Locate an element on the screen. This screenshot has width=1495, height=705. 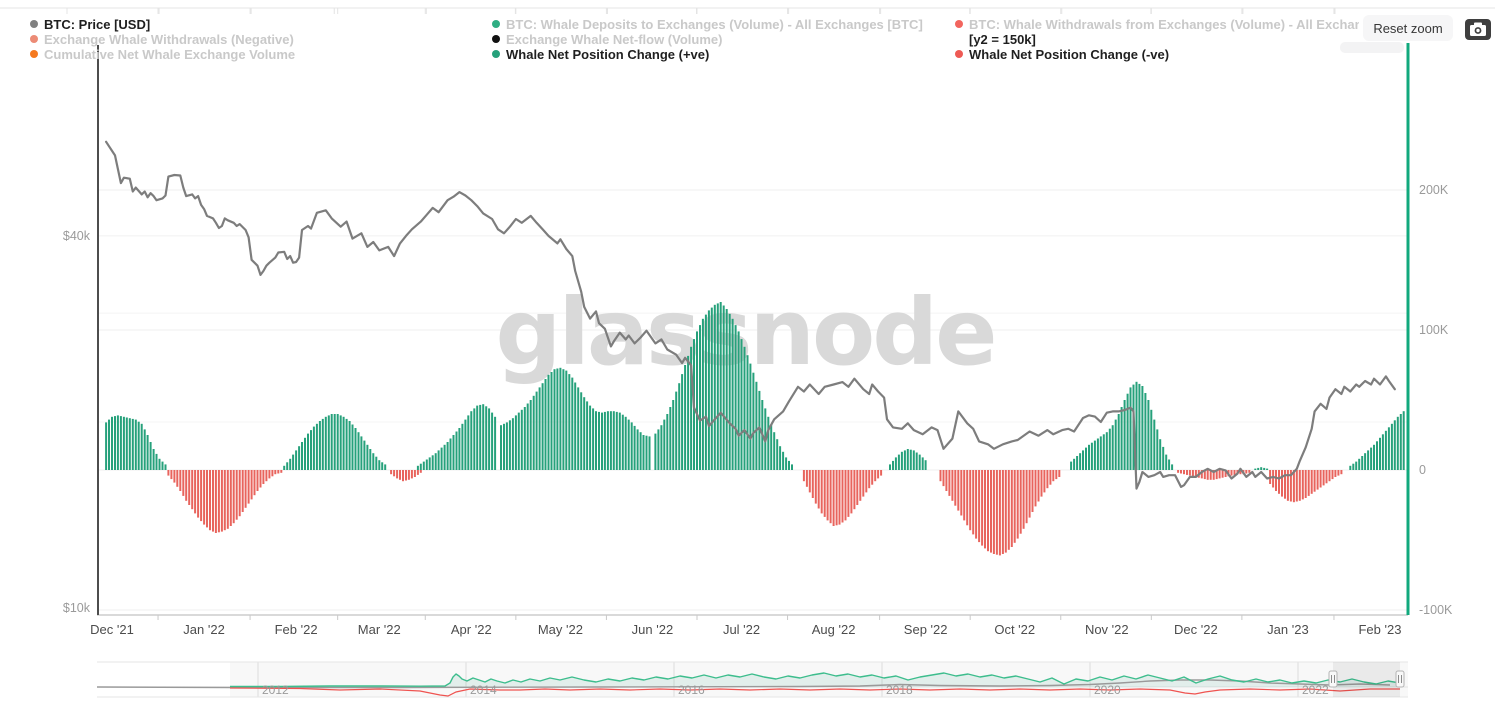
x-axis-tick-label: Nov '22 is located at coordinates (1106, 629).